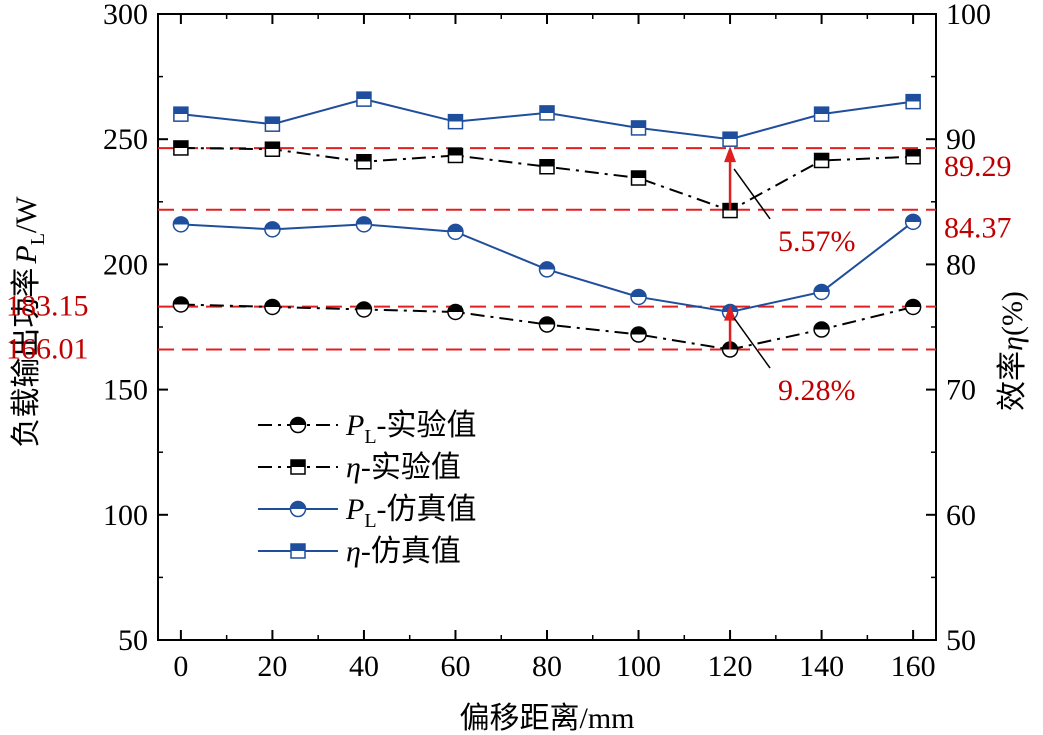 The width and height of the screenshot is (1043, 735). I want to click on legend-label: η-仿真值, so click(403, 551).